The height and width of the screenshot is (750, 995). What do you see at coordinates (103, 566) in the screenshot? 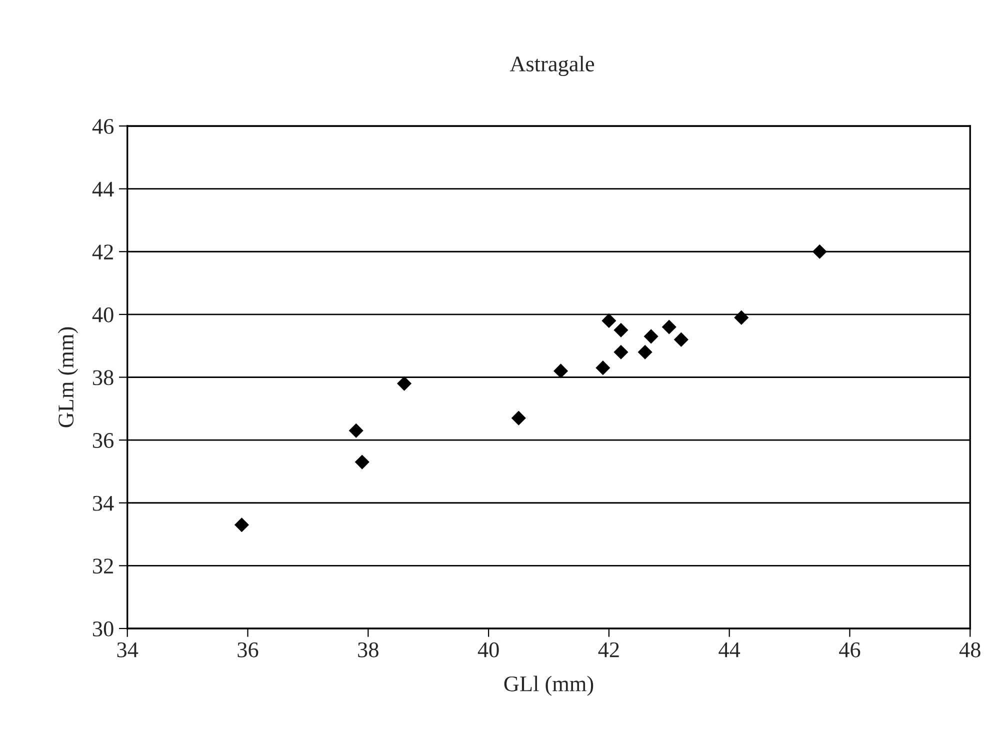
I see `y-tick-label: 32` at bounding box center [103, 566].